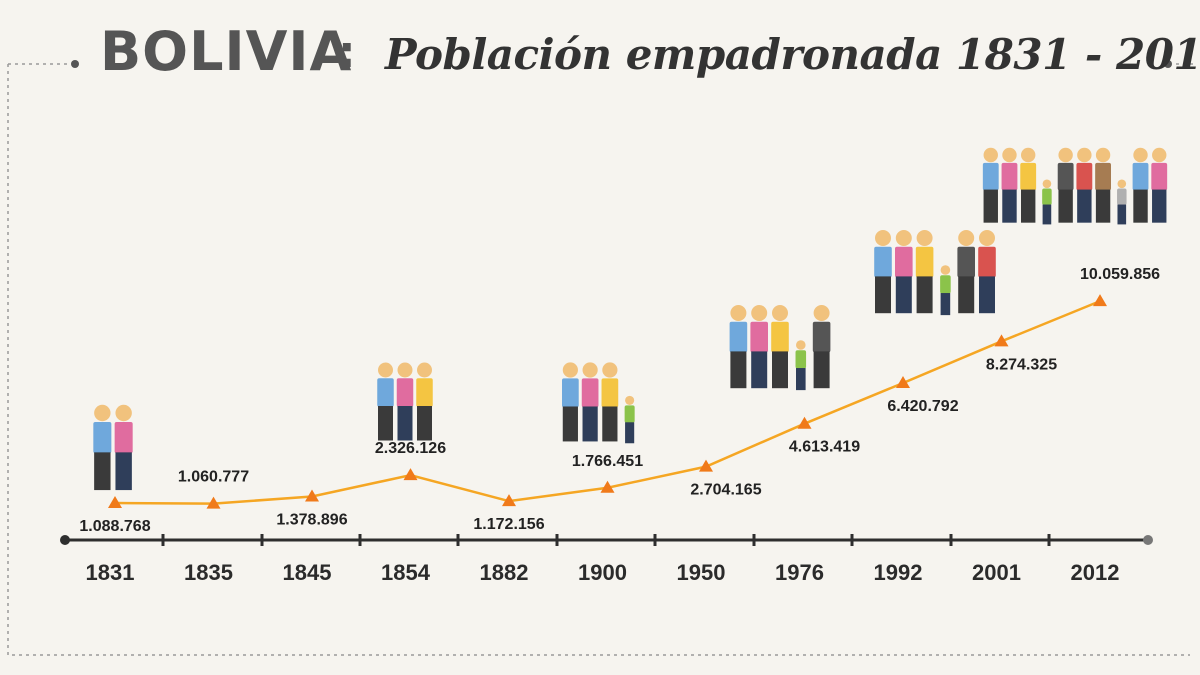 The image size is (1200, 675). What do you see at coordinates (898, 572) in the screenshot?
I see `x-tick-label-1992: 1992` at bounding box center [898, 572].